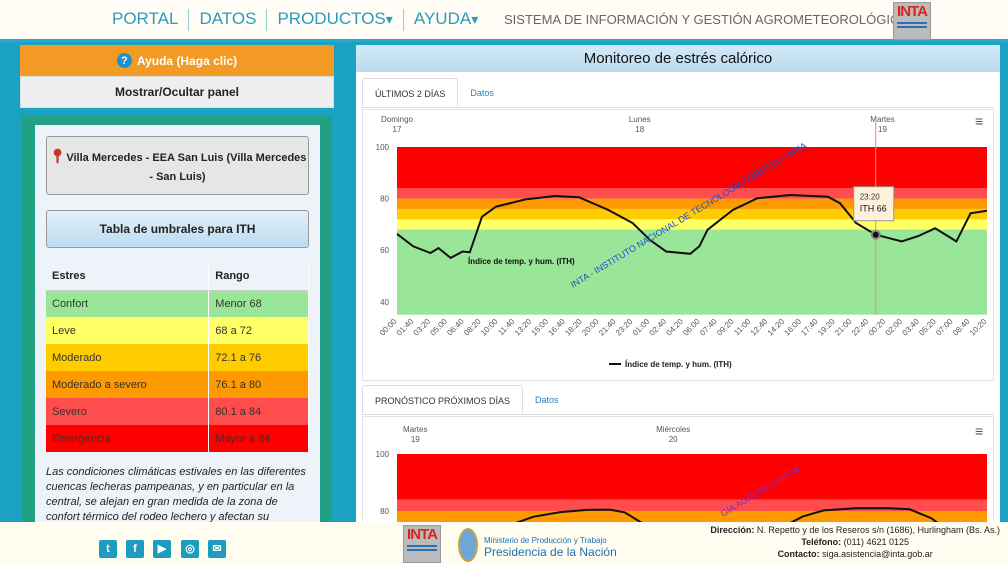 Image resolution: width=1008 pixels, height=564 pixels. Describe the element at coordinates (475, 20) in the screenshot. I see `caret-down-icon: ▾` at that location.